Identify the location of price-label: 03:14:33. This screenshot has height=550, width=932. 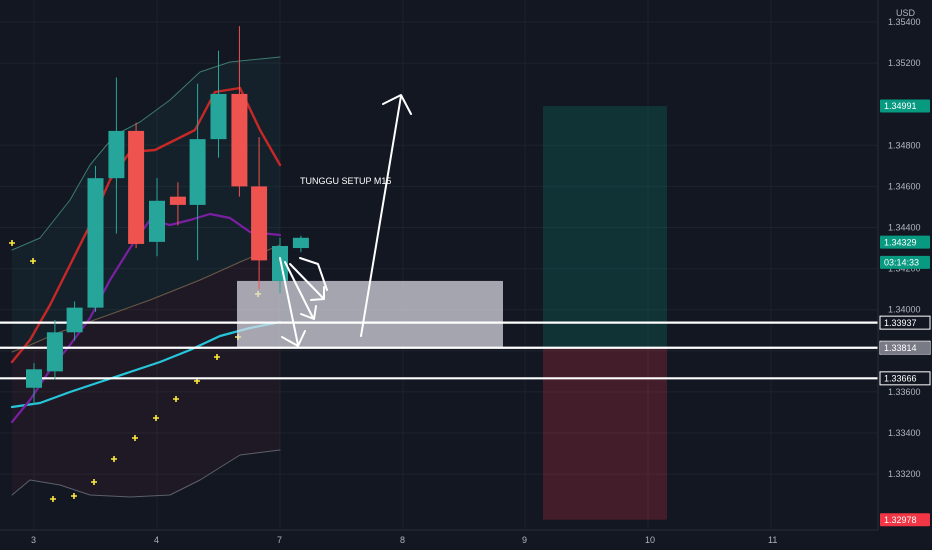
(905, 262).